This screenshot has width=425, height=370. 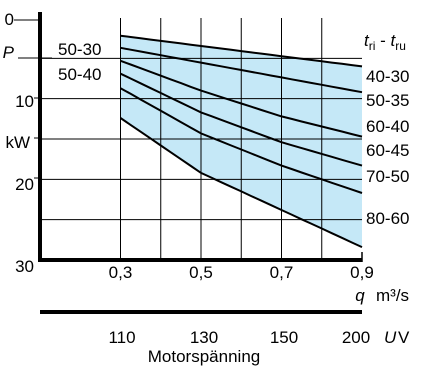 What do you see at coordinates (360, 295) in the screenshot?
I see `x-axis-label: q` at bounding box center [360, 295].